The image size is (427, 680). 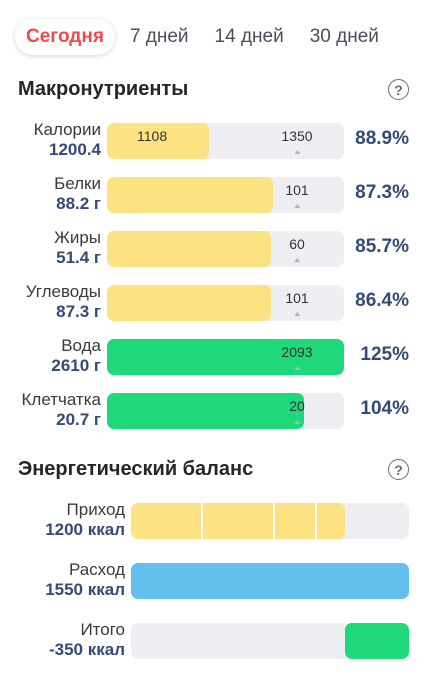 What do you see at coordinates (159, 36) in the screenshot?
I see `tab-7-days: 7 дней` at bounding box center [159, 36].